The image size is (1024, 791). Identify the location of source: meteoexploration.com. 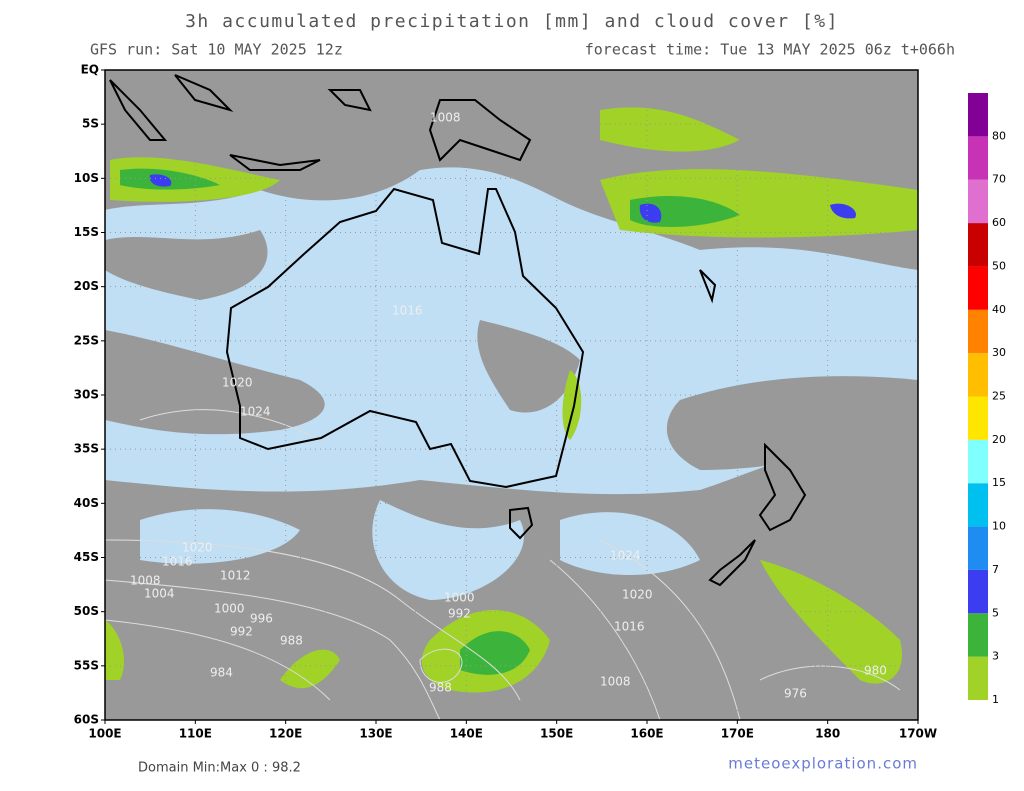
(823, 764).